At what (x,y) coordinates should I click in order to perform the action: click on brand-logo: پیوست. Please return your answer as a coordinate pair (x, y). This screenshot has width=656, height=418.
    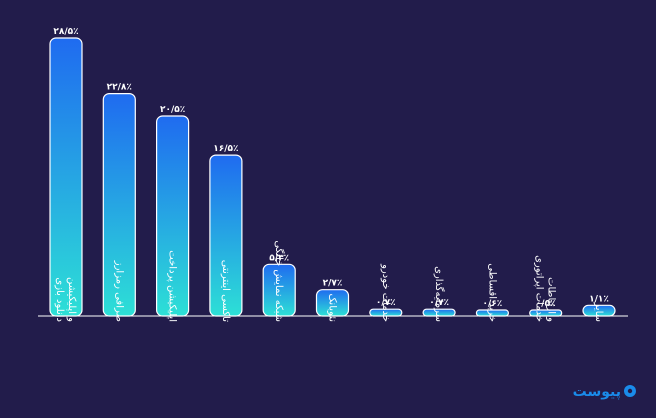
    Looking at the image, I should click on (604, 392).